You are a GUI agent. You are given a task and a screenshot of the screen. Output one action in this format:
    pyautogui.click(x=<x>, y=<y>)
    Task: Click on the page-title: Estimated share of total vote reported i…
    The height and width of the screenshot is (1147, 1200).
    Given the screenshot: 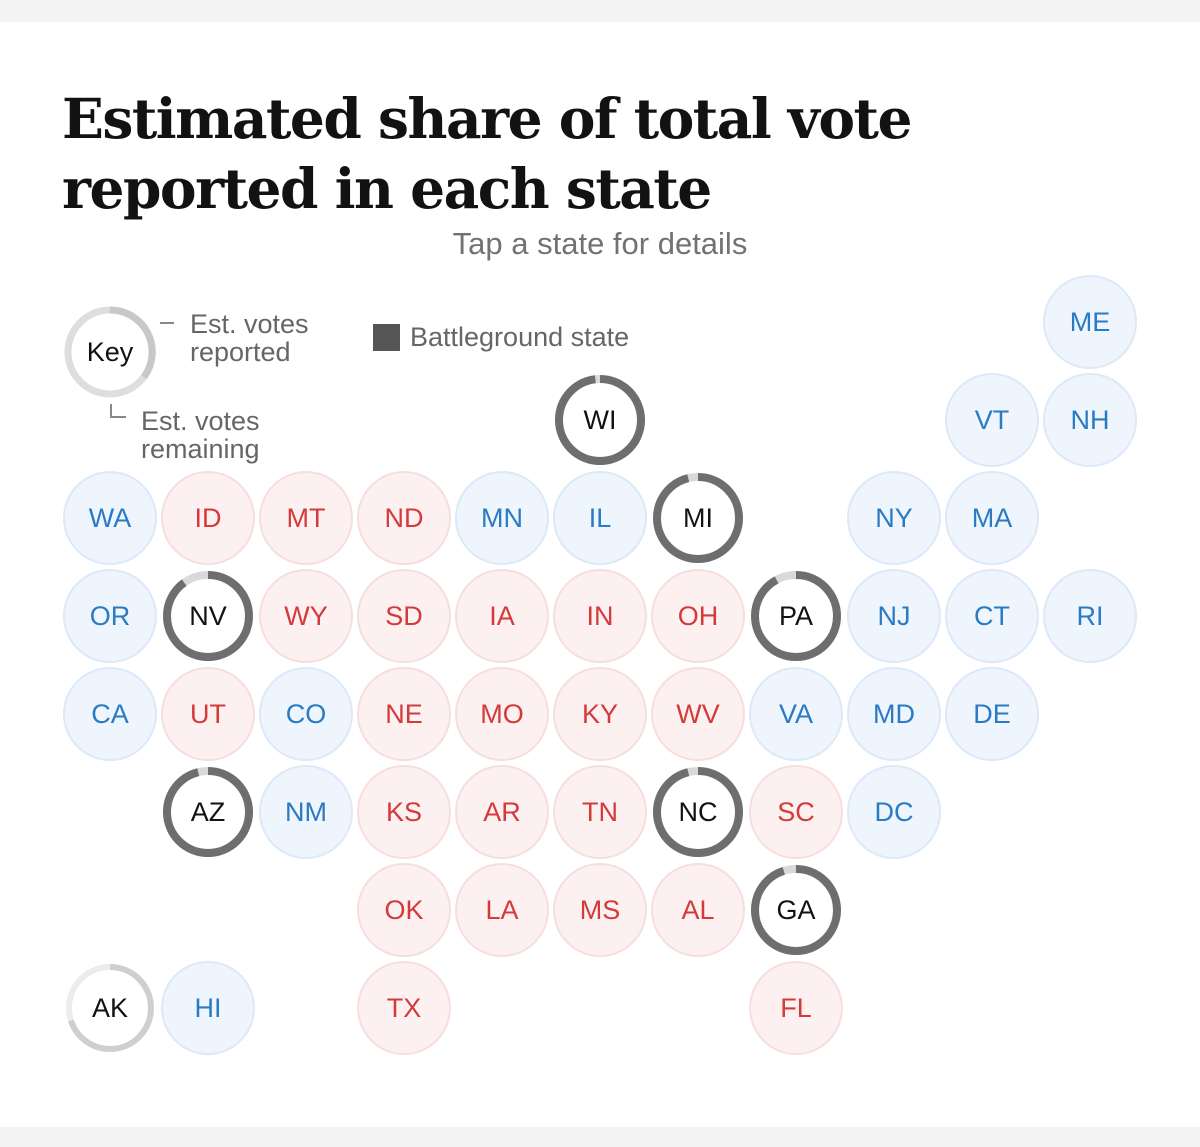 What is the action you would take?
    pyautogui.click(x=487, y=153)
    